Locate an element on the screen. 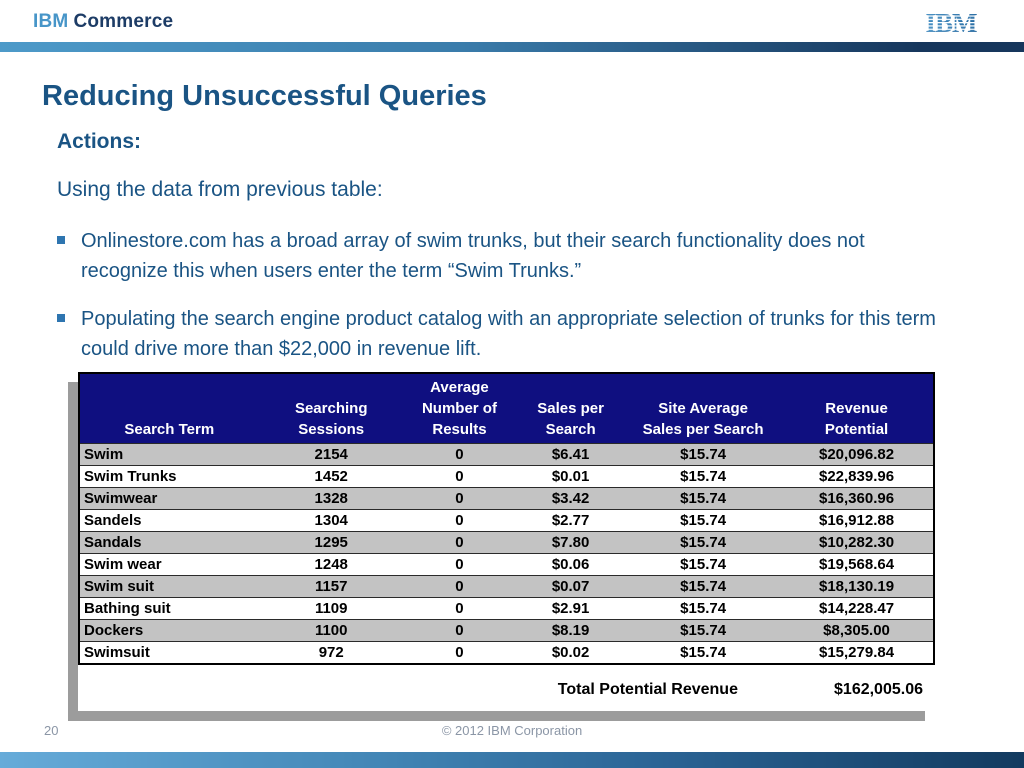  table-row: Sandals 1295 0 $7.80 $15.74 $10,282.30 is located at coordinates (506, 542).